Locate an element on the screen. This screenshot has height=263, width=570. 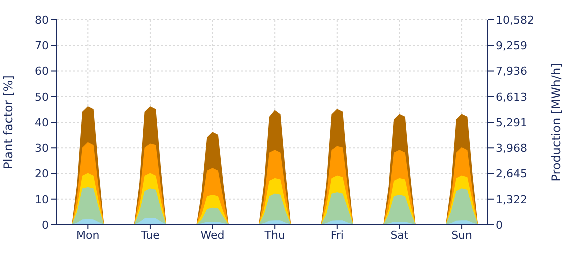
x-tick-label: Sat is located at coordinates (400, 235).